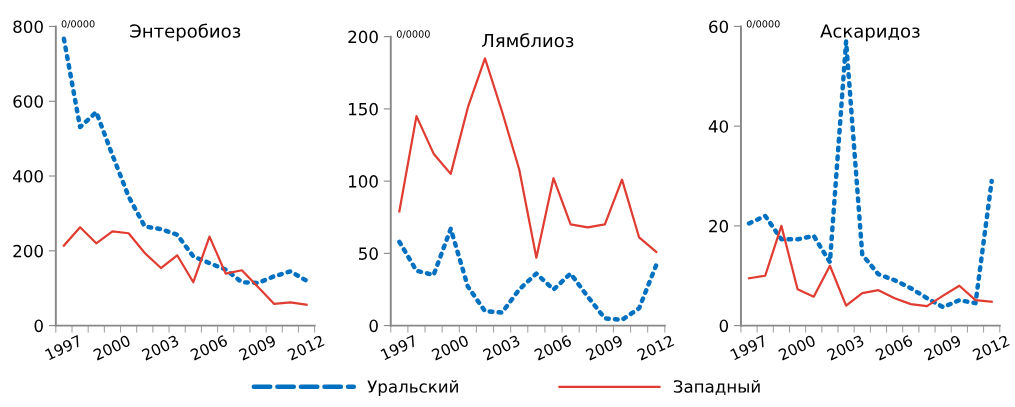 This screenshot has width=1015, height=407. Describe the element at coordinates (894, 347) in the screenshot. I see `x-tick-label: 2006` at that location.